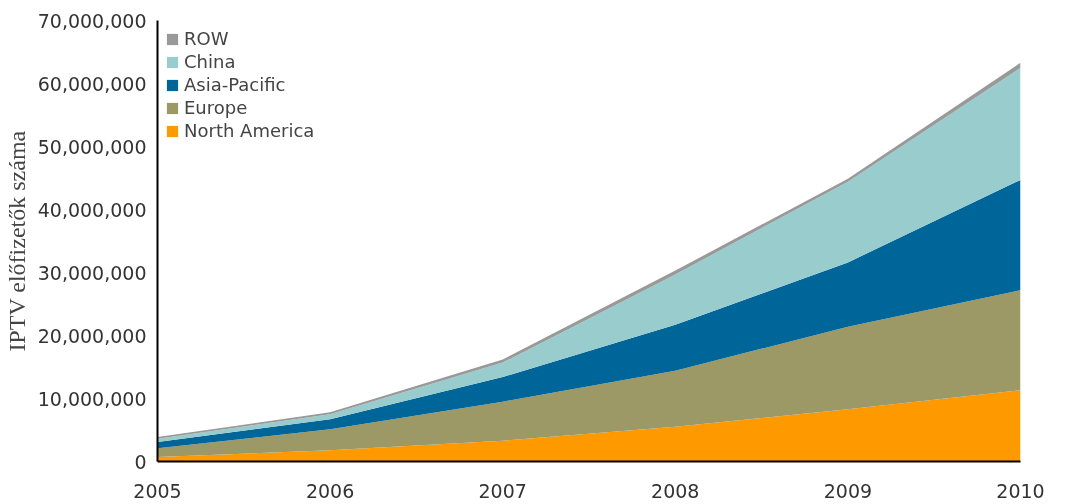 The image size is (1075, 504). I want to click on y-tick-label: 50,000,000, so click(92, 146).